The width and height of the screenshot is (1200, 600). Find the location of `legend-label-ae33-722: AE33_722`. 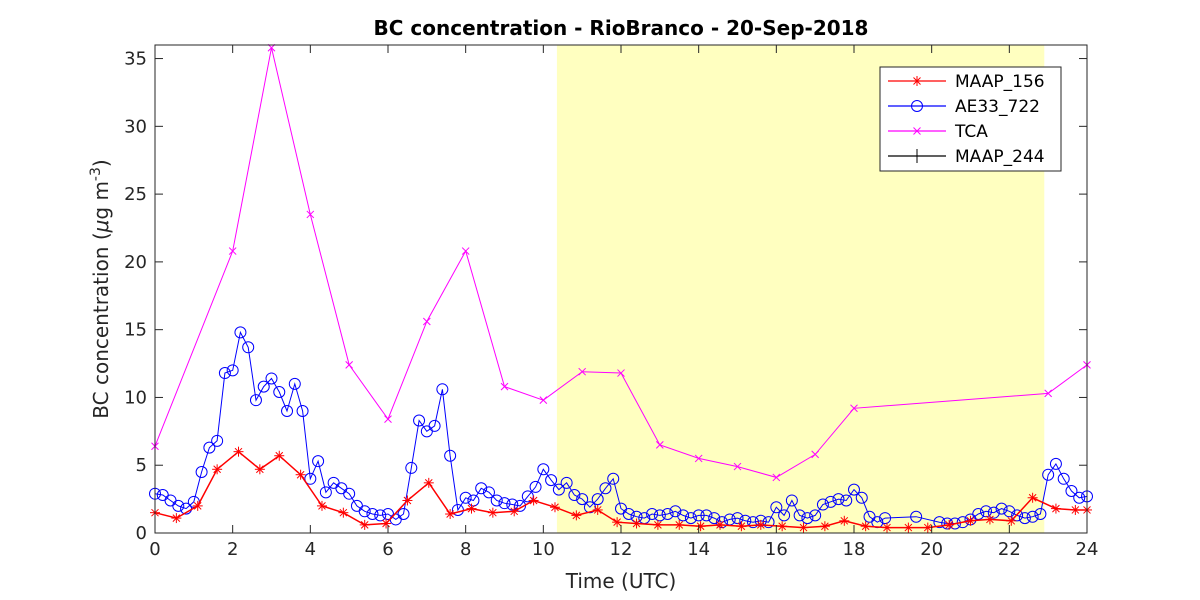

legend-label-ae33-722: AE33_722 is located at coordinates (997, 107).